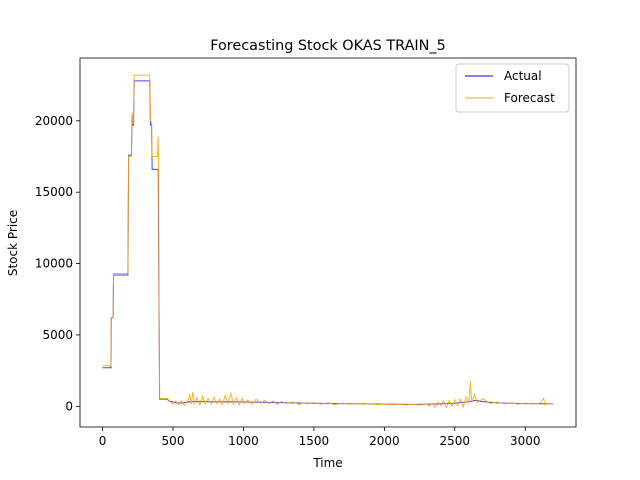  What do you see at coordinates (69, 406) in the screenshot?
I see `y-tick-label: 0` at bounding box center [69, 406].